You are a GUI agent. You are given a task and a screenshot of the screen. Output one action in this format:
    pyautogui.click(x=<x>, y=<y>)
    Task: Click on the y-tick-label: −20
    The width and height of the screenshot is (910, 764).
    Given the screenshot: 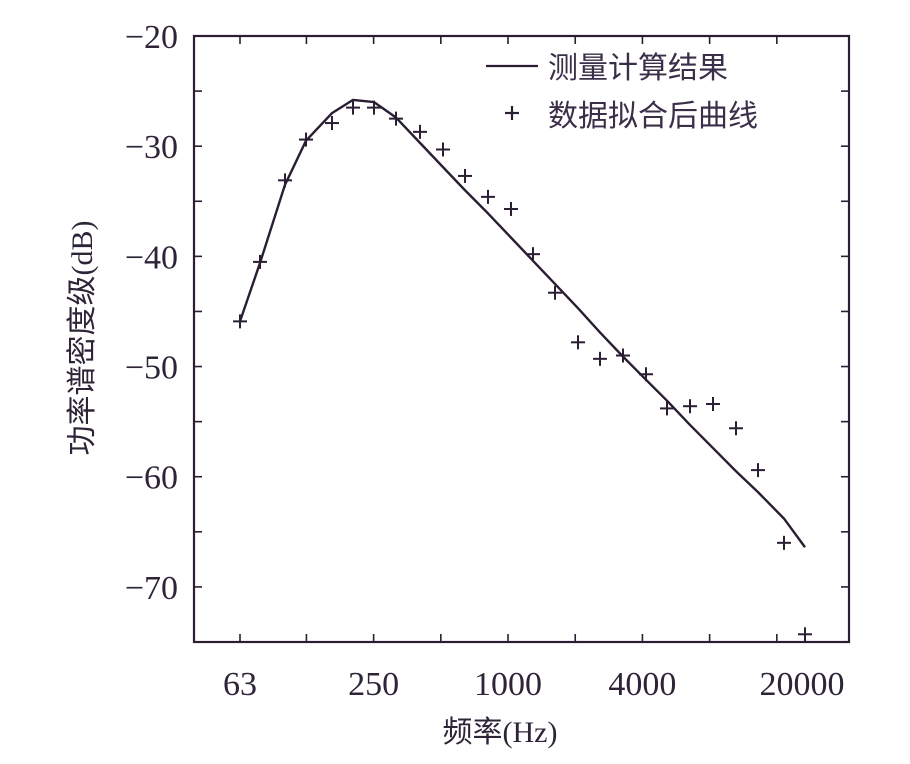 What is the action you would take?
    pyautogui.click(x=151, y=37)
    